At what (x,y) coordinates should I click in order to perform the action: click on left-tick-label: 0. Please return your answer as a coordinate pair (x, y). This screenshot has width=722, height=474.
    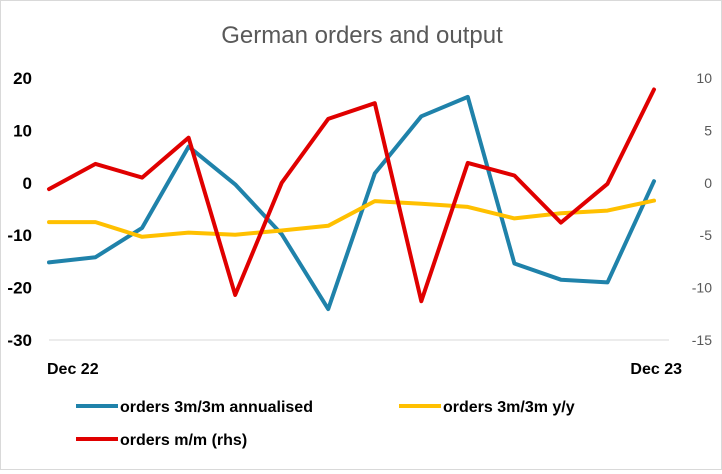
    Looking at the image, I should click on (27, 183).